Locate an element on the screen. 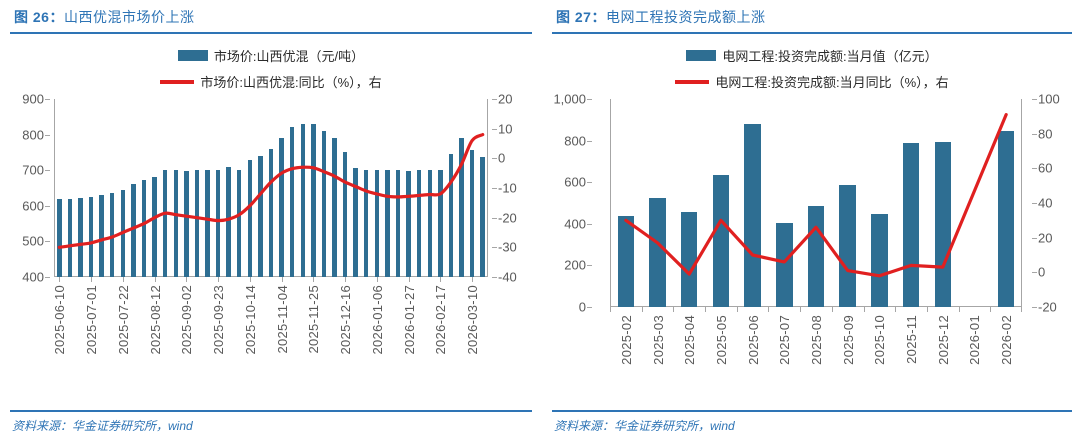  x-tick-label: 2025-07 is located at coordinates (785, 340).